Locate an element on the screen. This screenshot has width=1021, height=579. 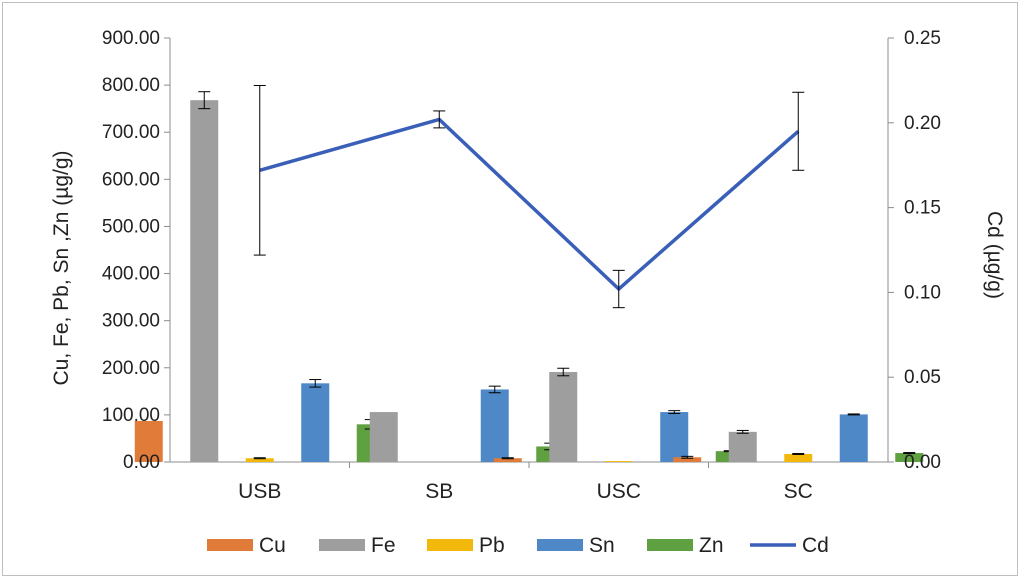
y2-tick-label: 0.05 is located at coordinates (922, 377).